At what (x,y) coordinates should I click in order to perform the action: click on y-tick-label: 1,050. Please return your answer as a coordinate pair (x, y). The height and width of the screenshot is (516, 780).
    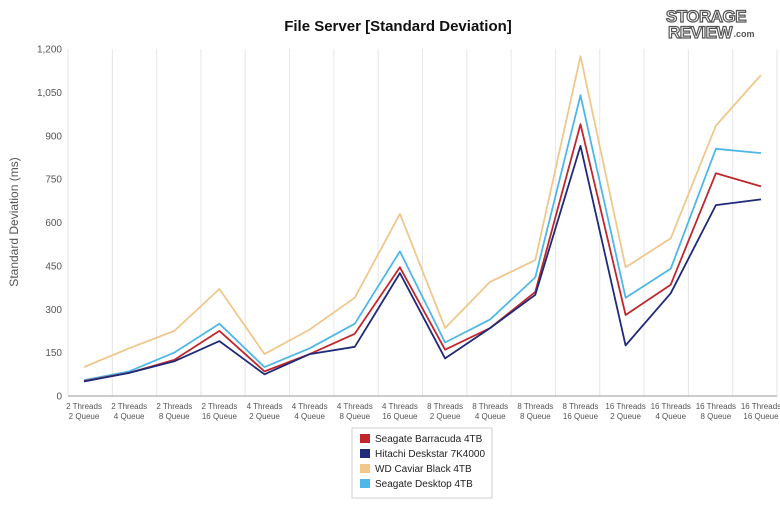
    Looking at the image, I should click on (49, 93).